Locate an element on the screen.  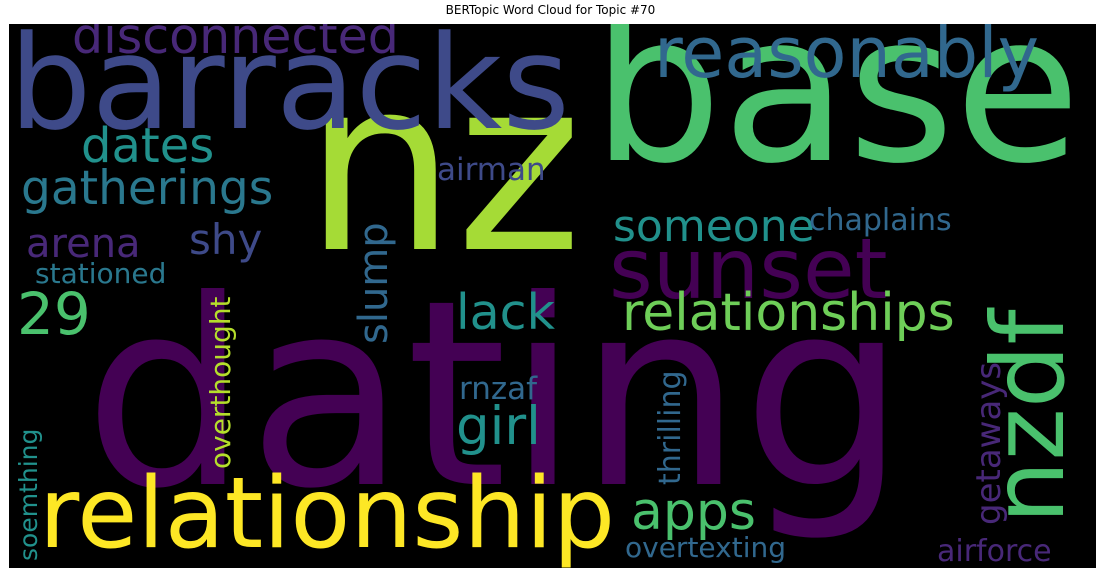
word-slump: slump is located at coordinates (374, 283).